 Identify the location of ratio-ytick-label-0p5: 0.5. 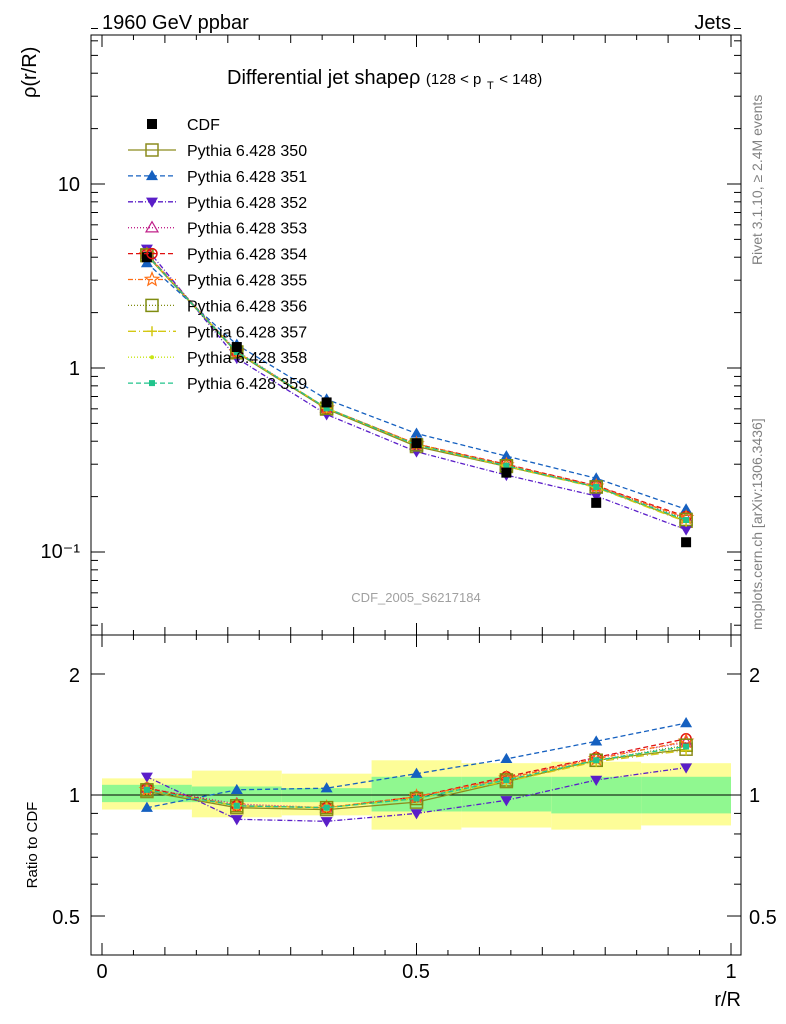
(66, 918).